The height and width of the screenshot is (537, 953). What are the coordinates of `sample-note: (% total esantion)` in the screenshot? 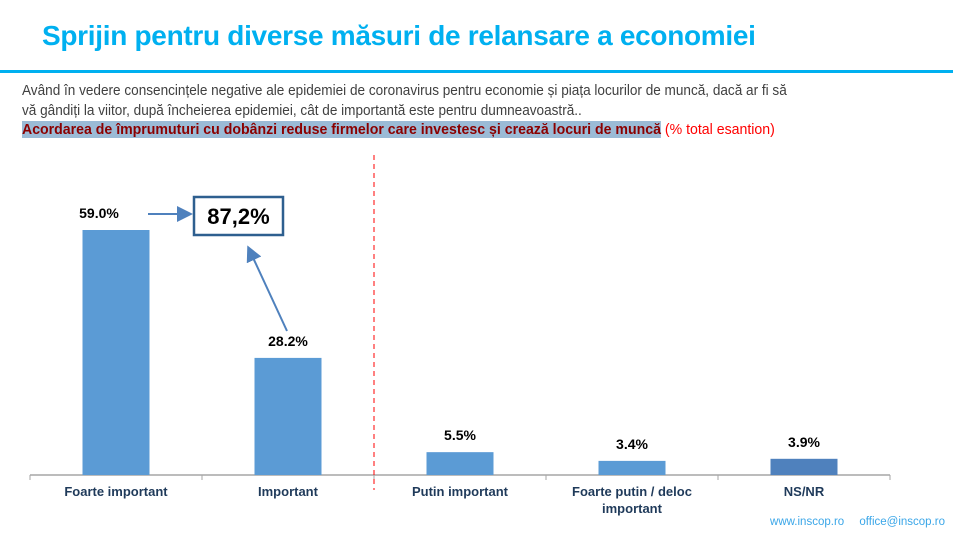 It's located at (719, 129).